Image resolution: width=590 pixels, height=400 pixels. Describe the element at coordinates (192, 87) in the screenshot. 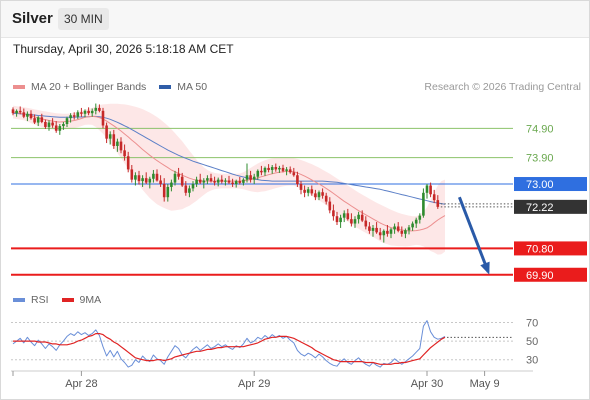

I see `ma50-legend-label: MA 50` at that location.